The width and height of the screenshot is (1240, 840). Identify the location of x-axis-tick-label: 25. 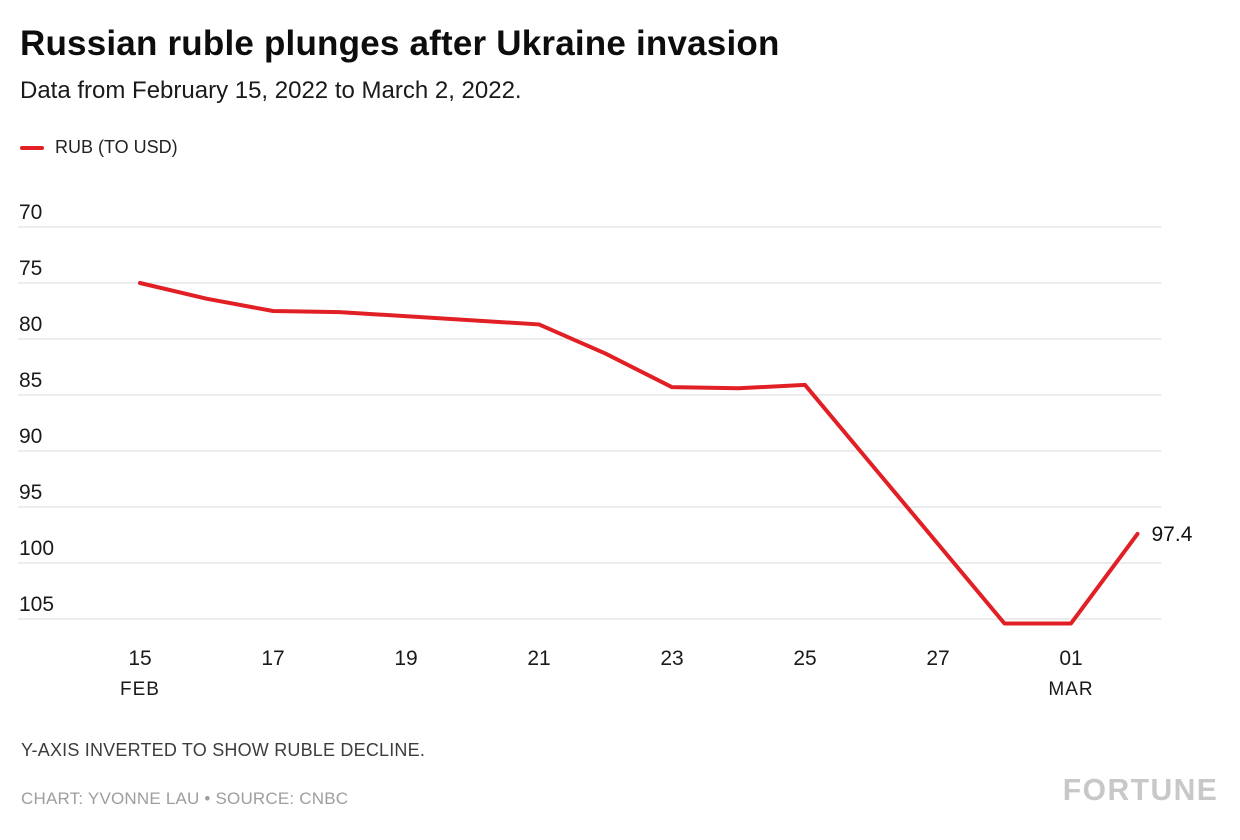
(804, 658).